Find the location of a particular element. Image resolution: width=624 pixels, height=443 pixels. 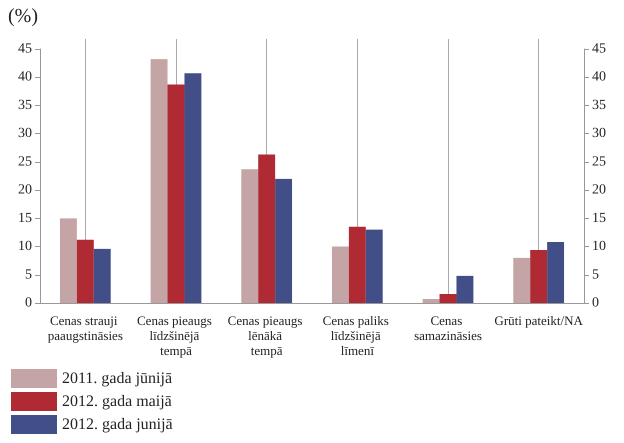

y-tick-label: 40 is located at coordinates (25, 77).